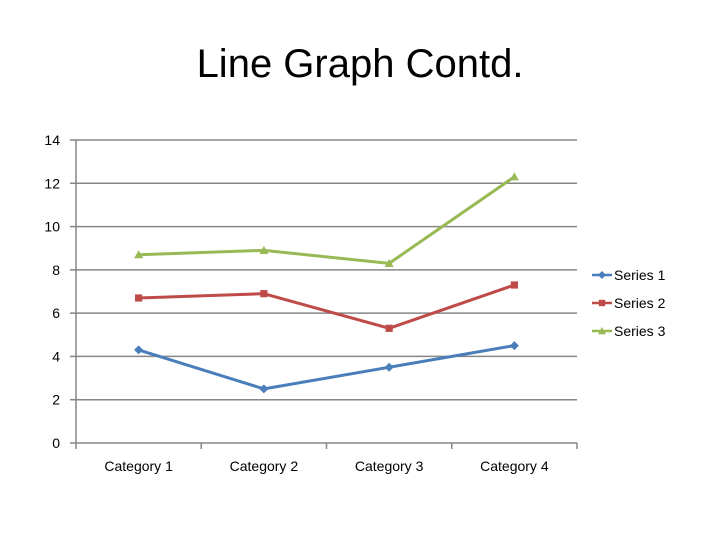 Image resolution: width=720 pixels, height=540 pixels. I want to click on legend-item: Series 2, so click(629, 303).